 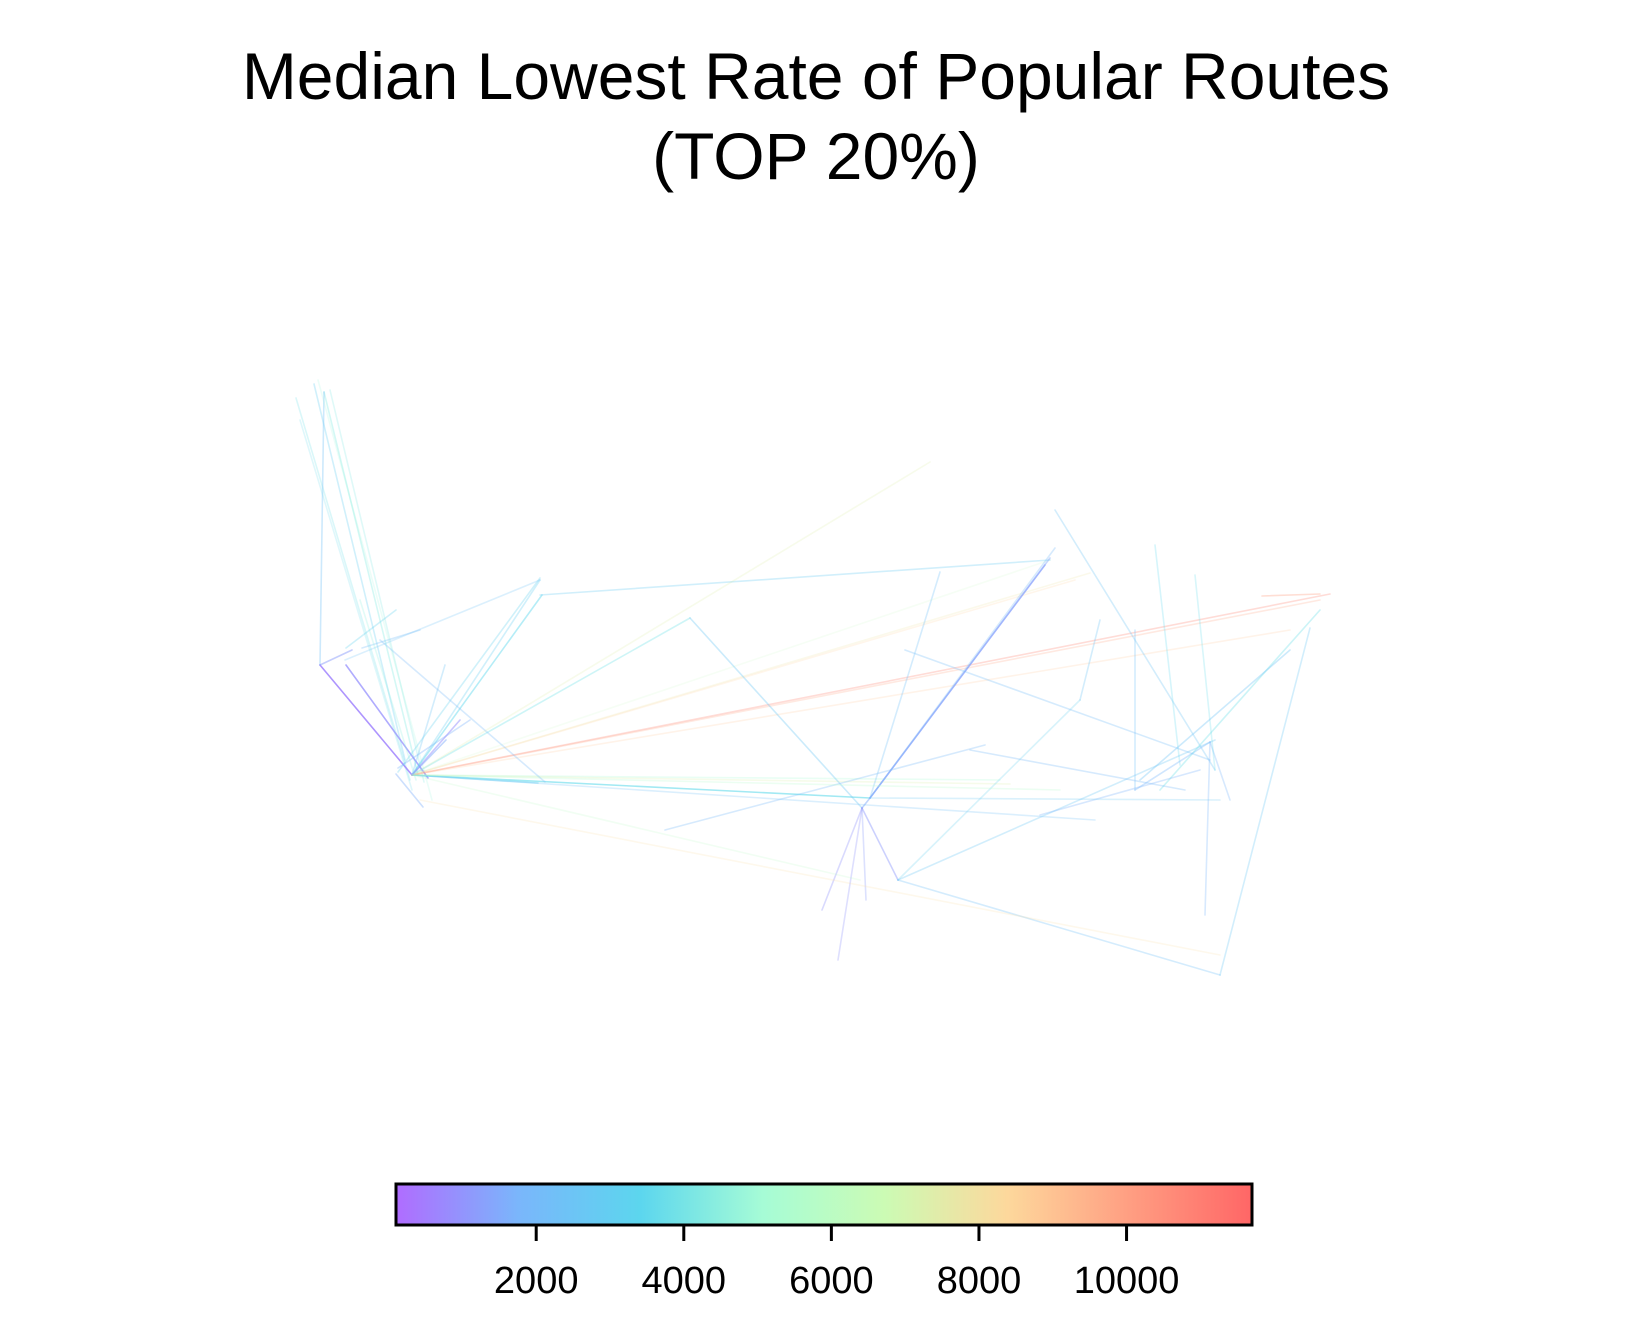 I want to click on colorbar-gradient, so click(x=824, y=1204).